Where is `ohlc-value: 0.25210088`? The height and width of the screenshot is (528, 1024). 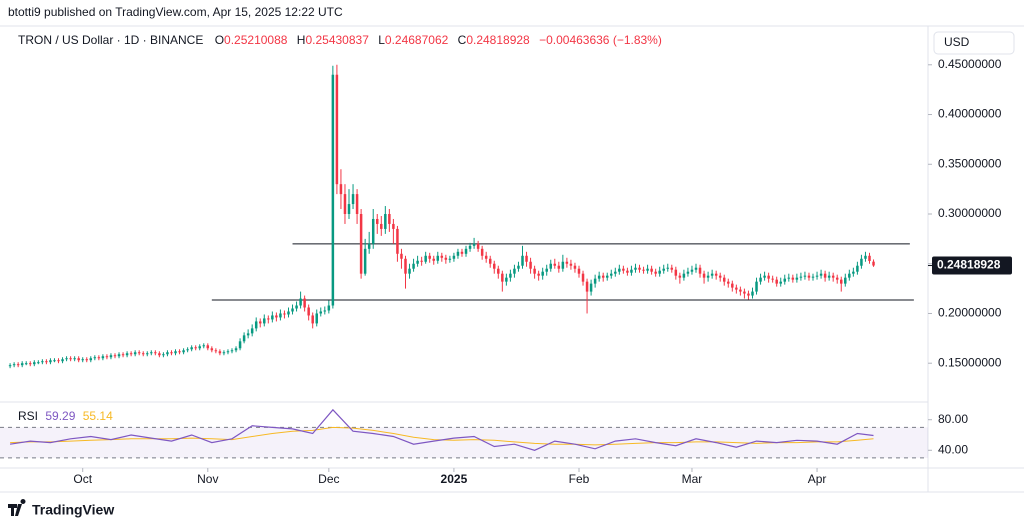 ohlc-value: 0.25210088 is located at coordinates (256, 40).